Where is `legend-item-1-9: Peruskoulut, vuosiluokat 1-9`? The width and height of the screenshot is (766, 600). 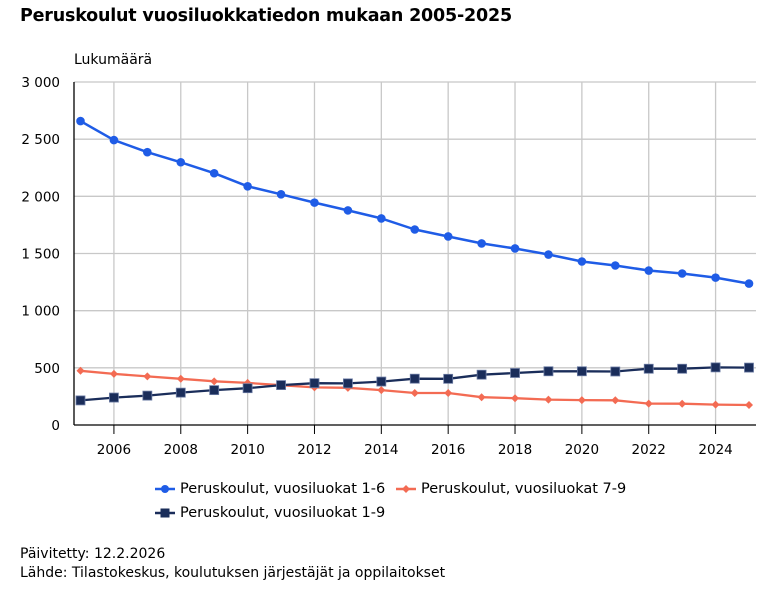 legend-item-1-9: Peruskoulut, vuosiluokat 1-9 is located at coordinates (270, 513).